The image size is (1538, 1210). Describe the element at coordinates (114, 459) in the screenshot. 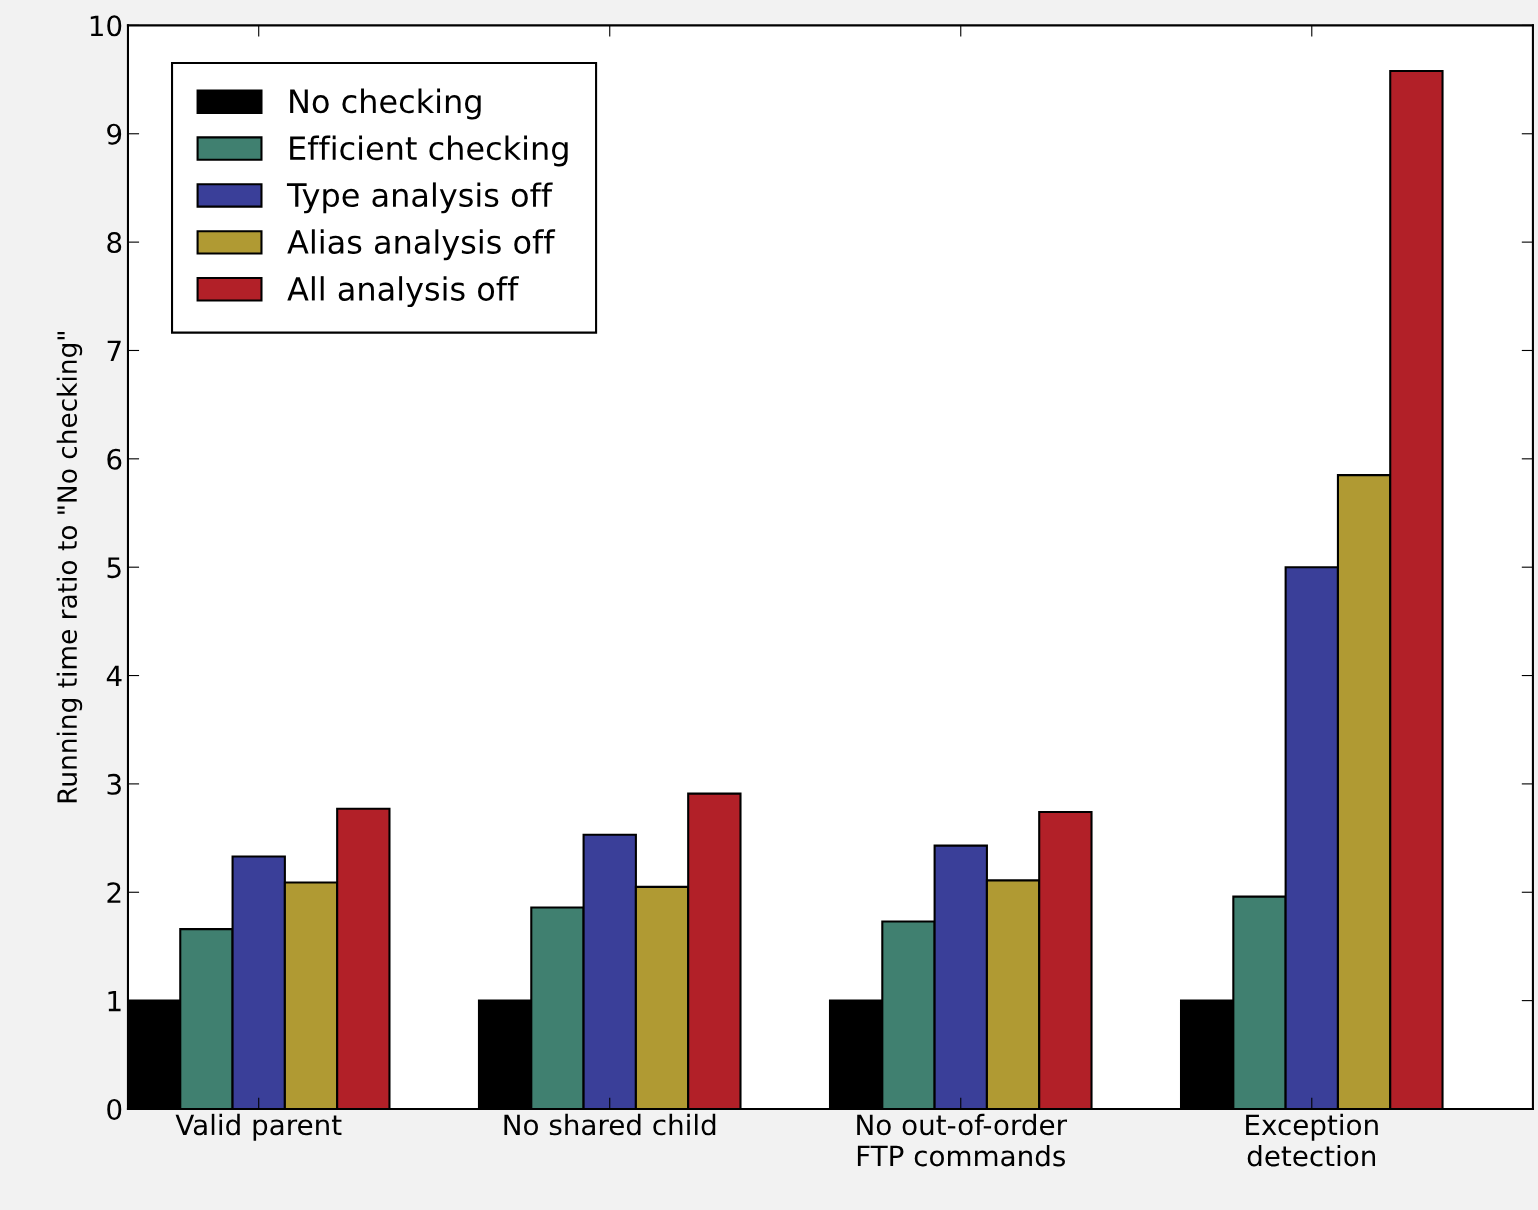

I see `y-tick-label: 6` at that location.